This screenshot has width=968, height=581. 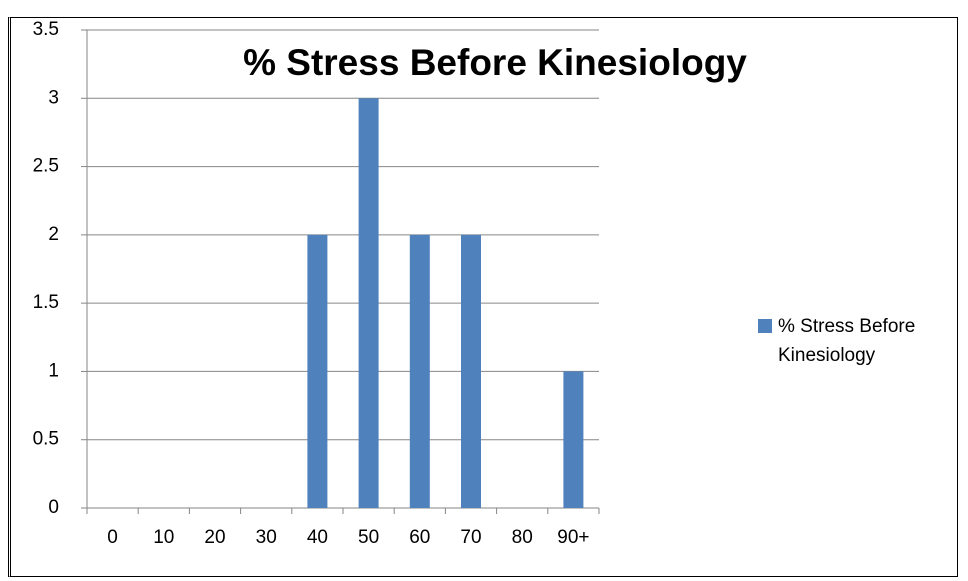 What do you see at coordinates (266, 537) in the screenshot?
I see `x-tick-label: 30` at bounding box center [266, 537].